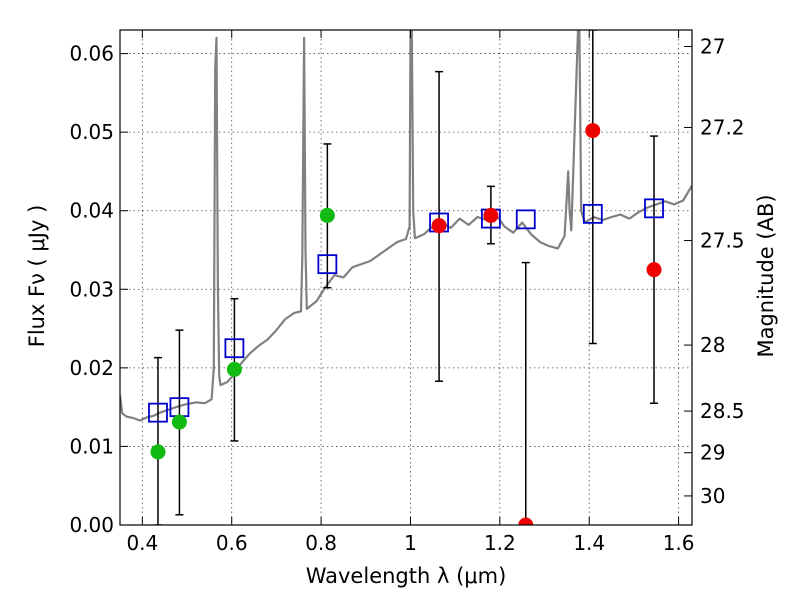 This screenshot has height=600, width=800. Describe the element at coordinates (712, 47) in the screenshot. I see `right-tick-label: 27` at that location.